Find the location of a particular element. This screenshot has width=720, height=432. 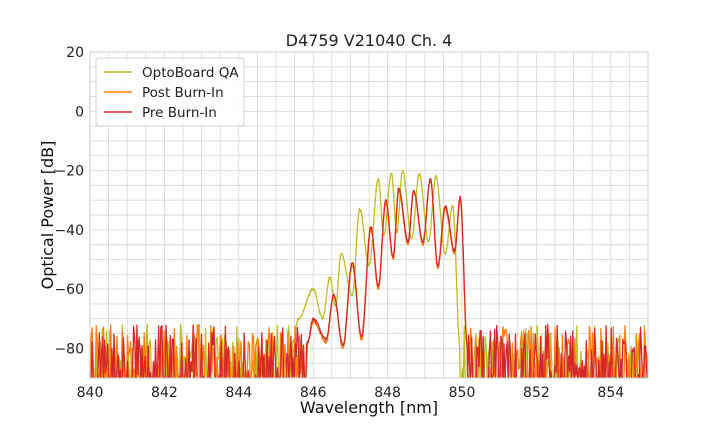

legend-label-optoboard-qa: OptoBoard QA is located at coordinates (190, 73).